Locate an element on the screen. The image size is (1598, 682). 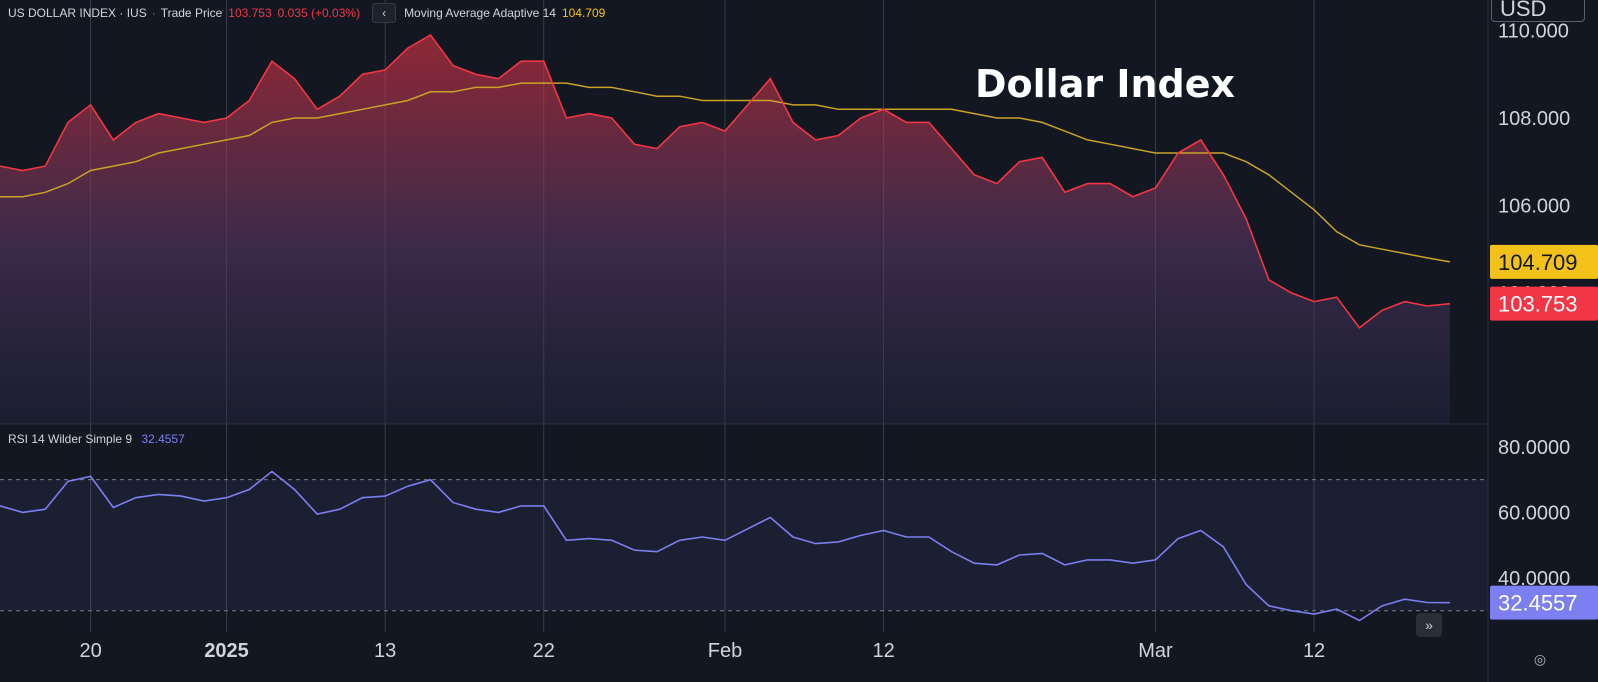
chevron-left-icon: ‹ is located at coordinates (384, 13).